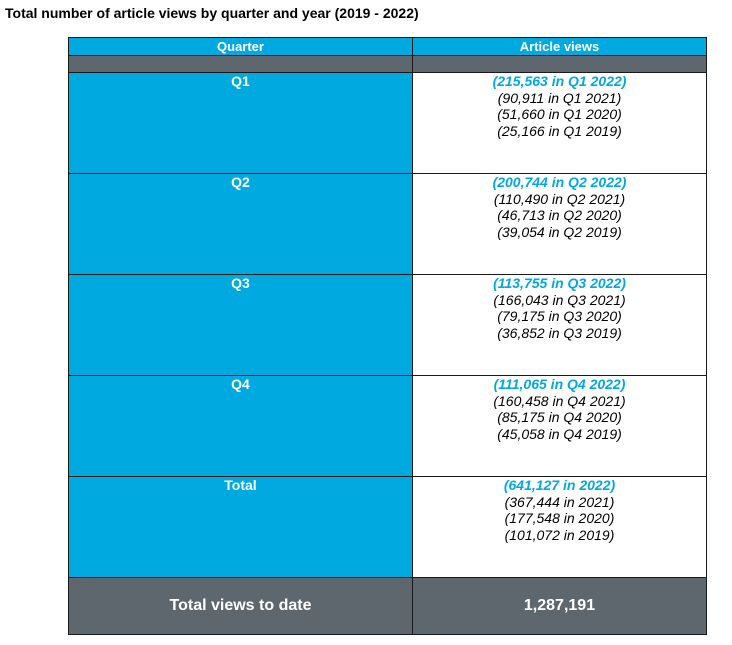 This screenshot has width=732, height=645. What do you see at coordinates (240, 527) in the screenshot?
I see `quarter-cell: Total` at bounding box center [240, 527].